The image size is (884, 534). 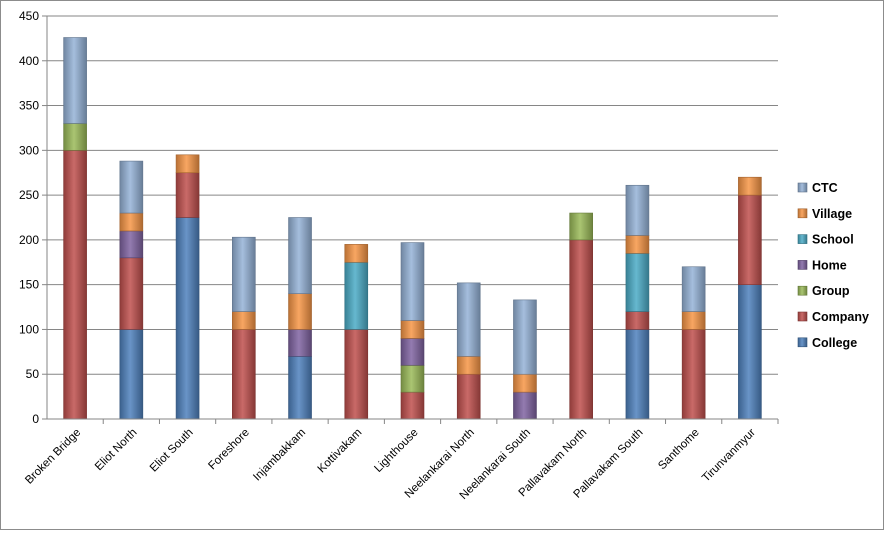 I want to click on bar-broken-bridge-ctc, so click(x=75, y=80).